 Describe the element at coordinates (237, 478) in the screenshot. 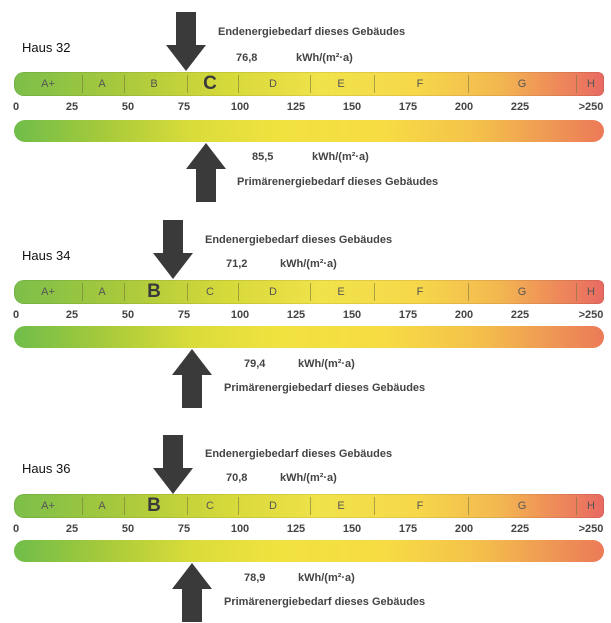

I see `end-energy-value: 70,8` at that location.